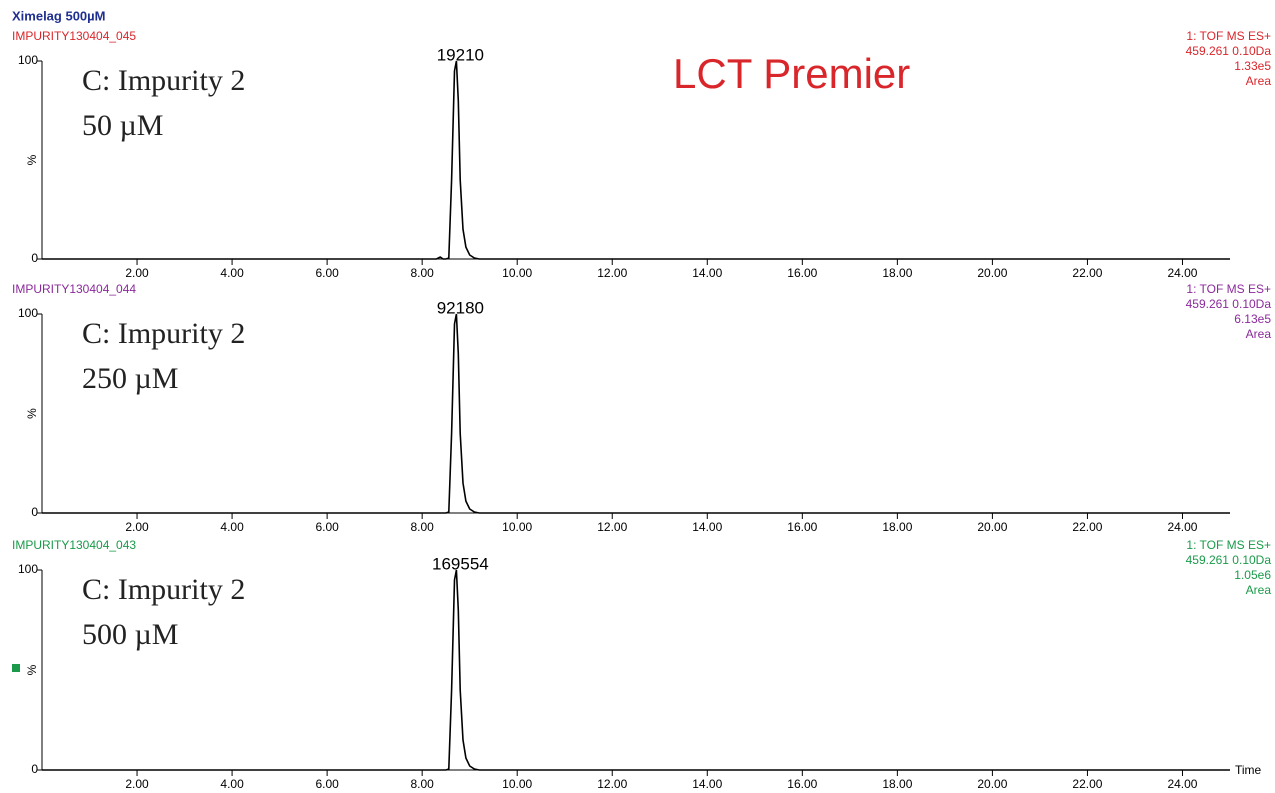 Image resolution: width=1275 pixels, height=793 pixels. I want to click on instrument-label: LCT Premier, so click(791, 73).